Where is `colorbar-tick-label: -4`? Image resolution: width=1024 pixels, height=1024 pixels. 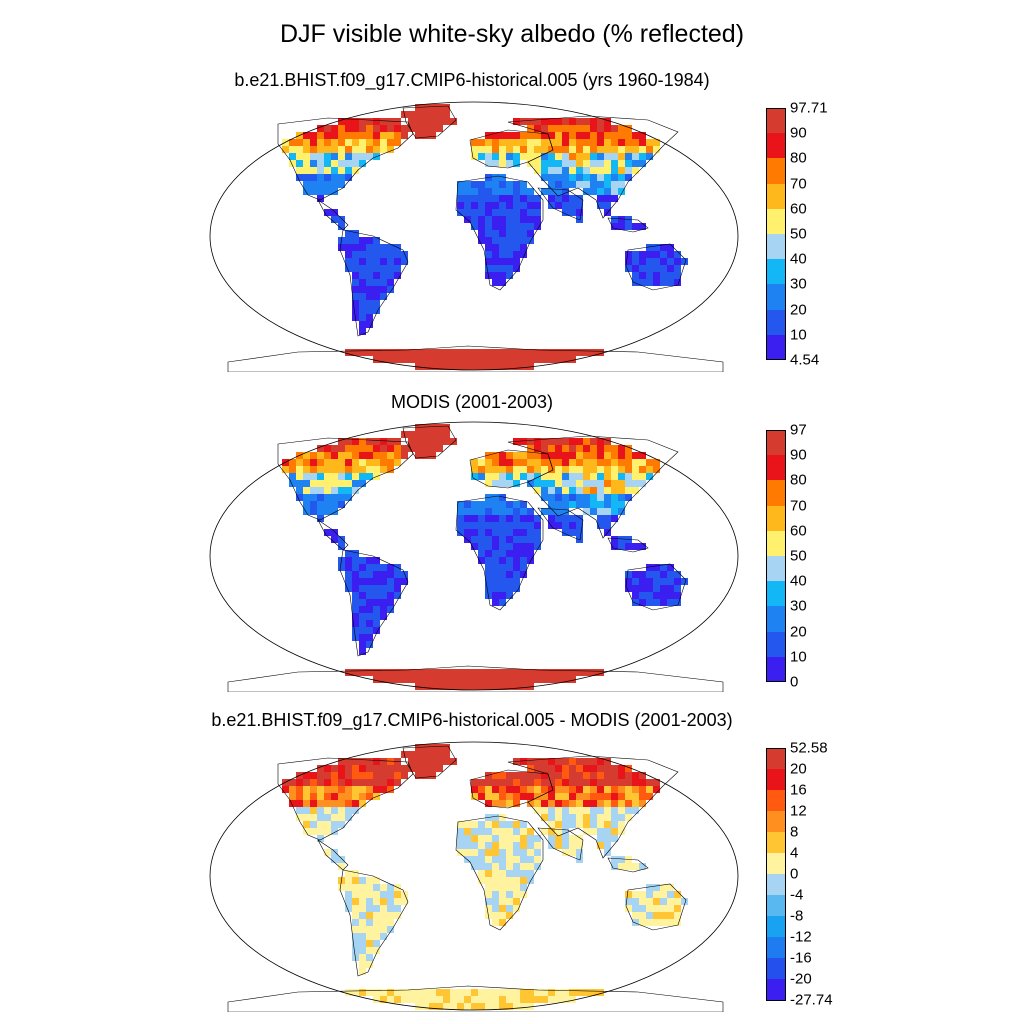
colorbar-tick-label: -4 is located at coordinates (797, 895).